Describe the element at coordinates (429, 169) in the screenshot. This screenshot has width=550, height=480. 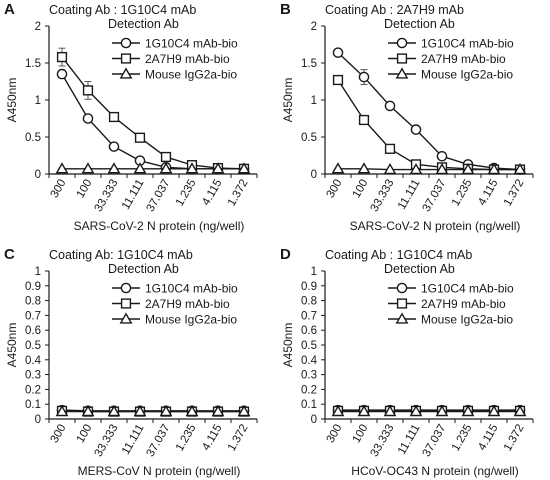
I see `series-line` at that location.